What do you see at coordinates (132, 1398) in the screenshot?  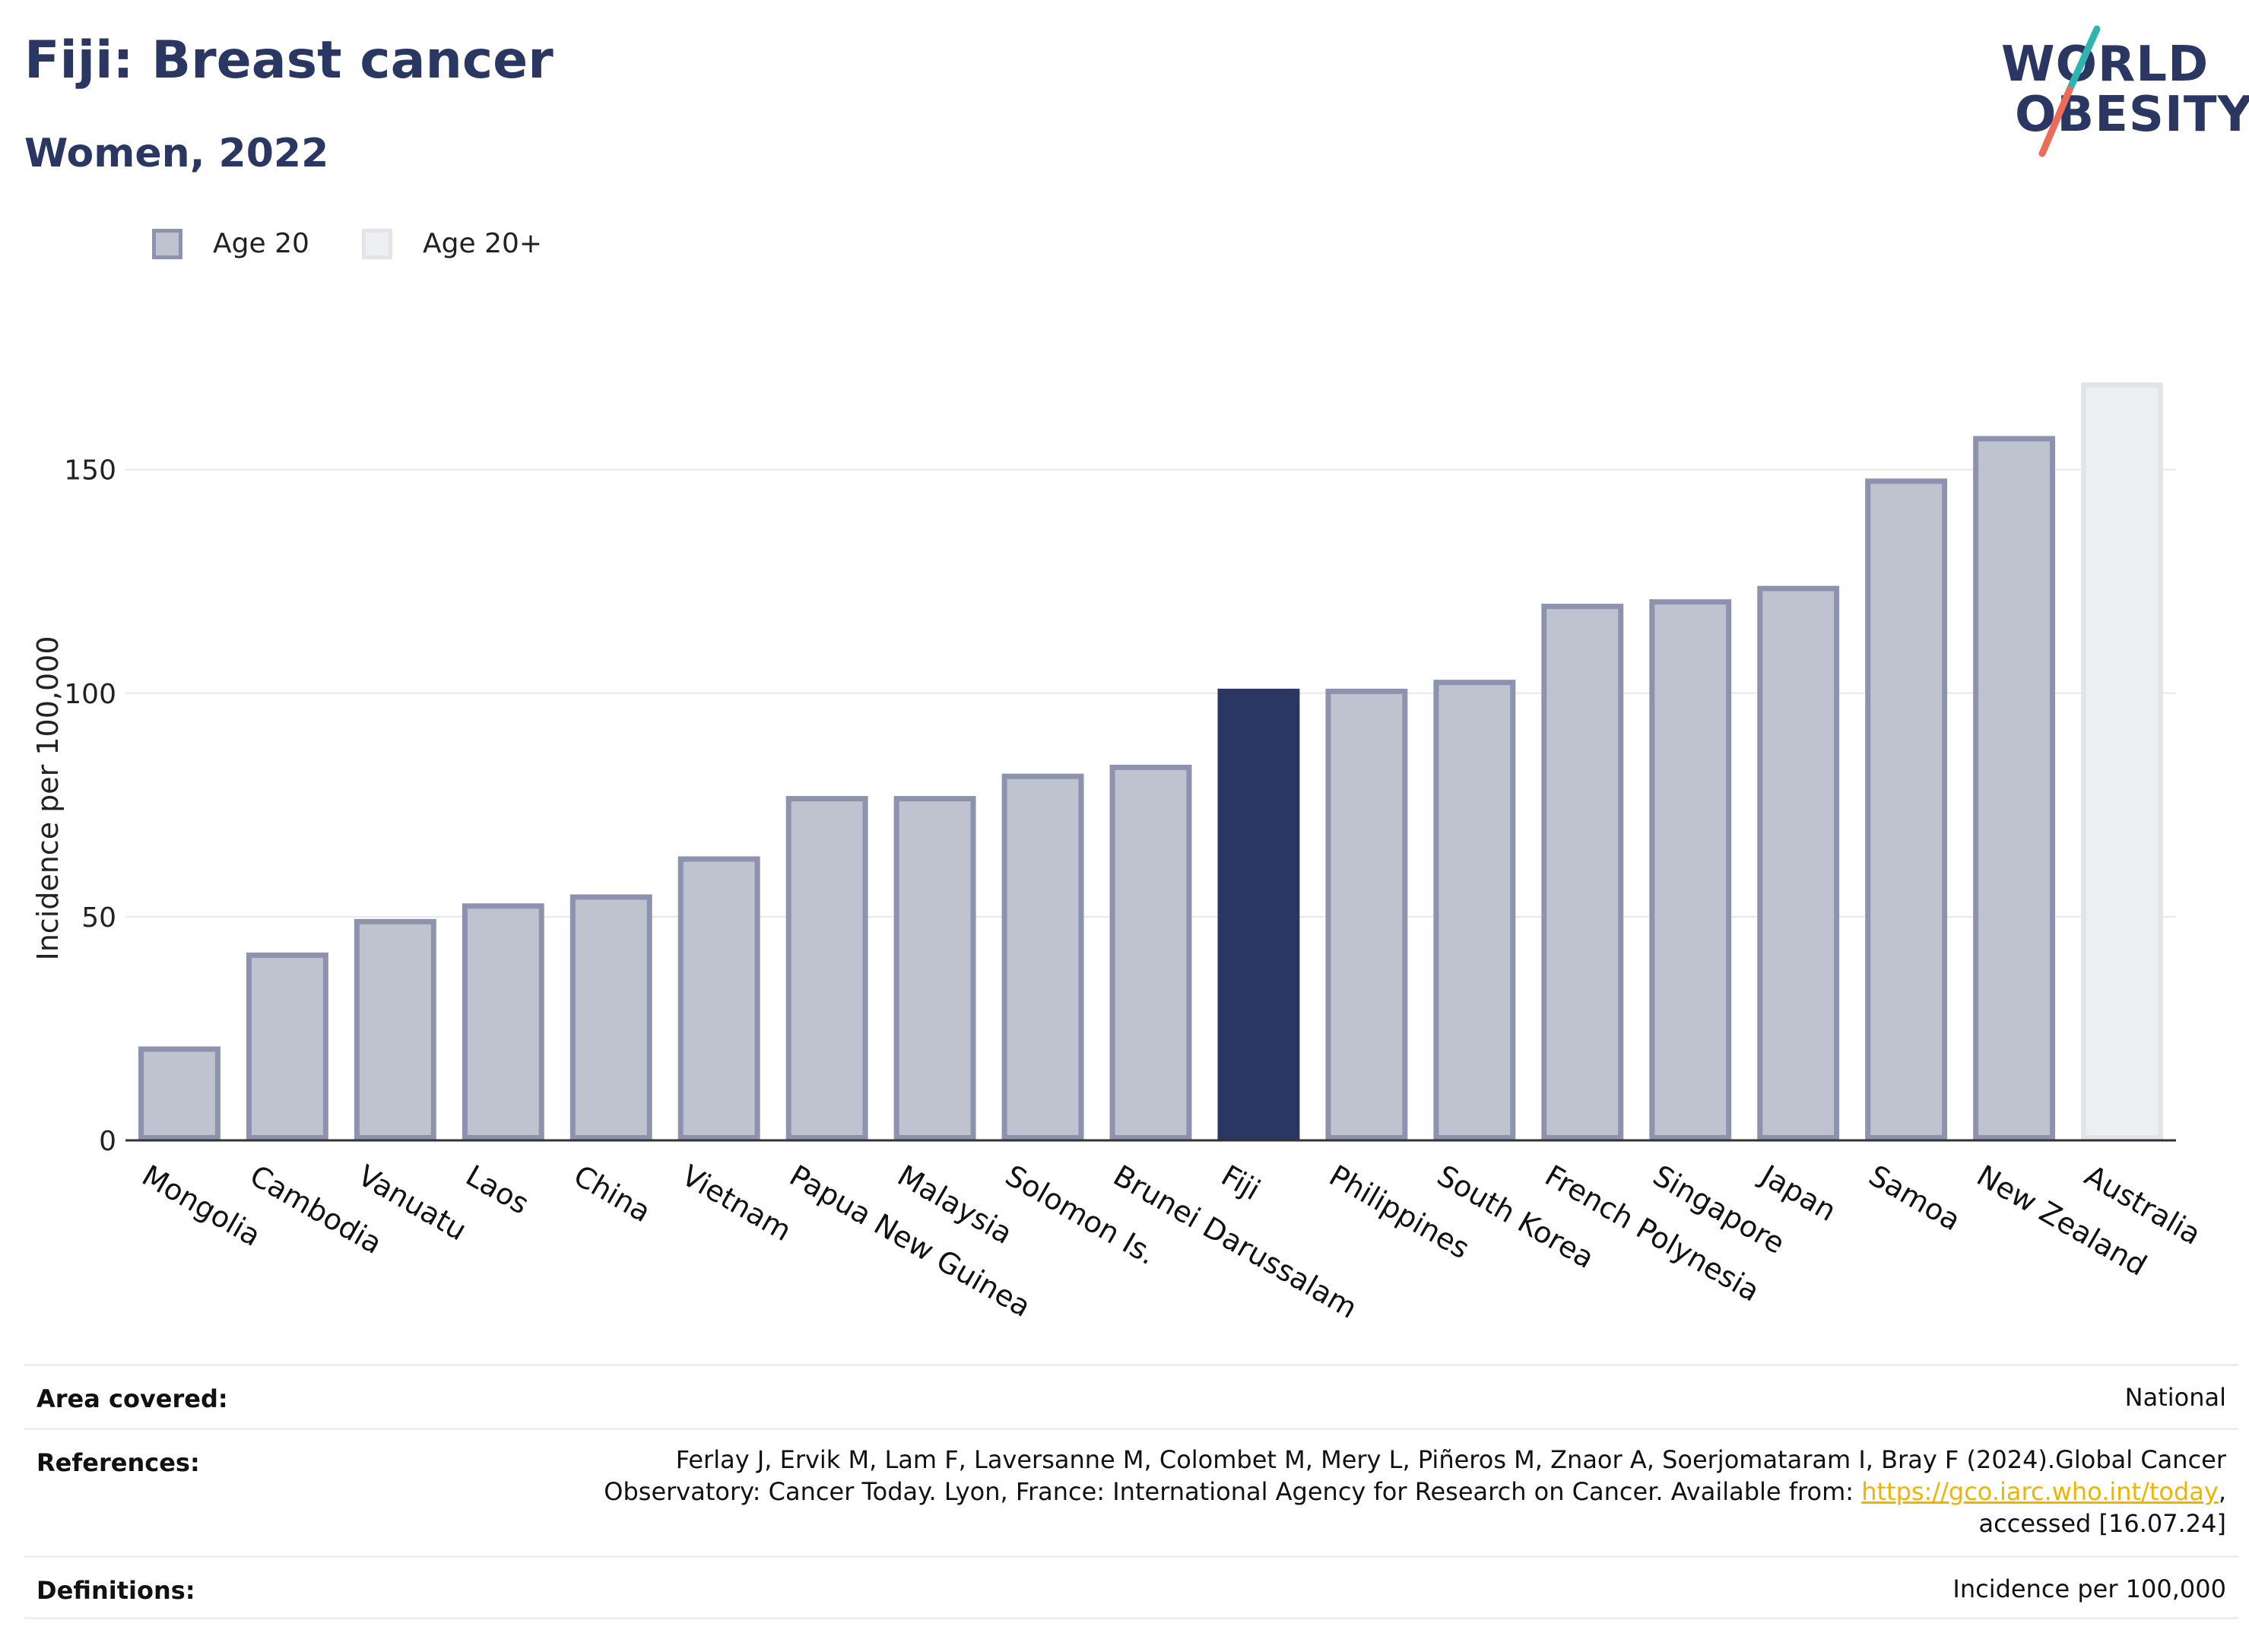 I see `footer-label-area: Area covered:` at bounding box center [132, 1398].